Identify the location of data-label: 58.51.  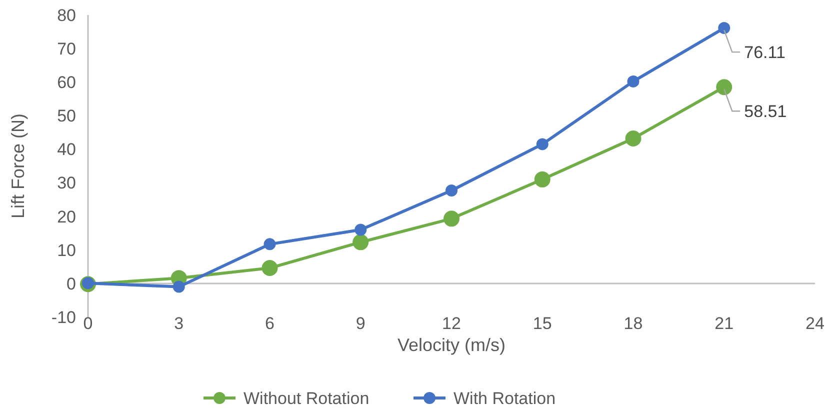
(765, 112).